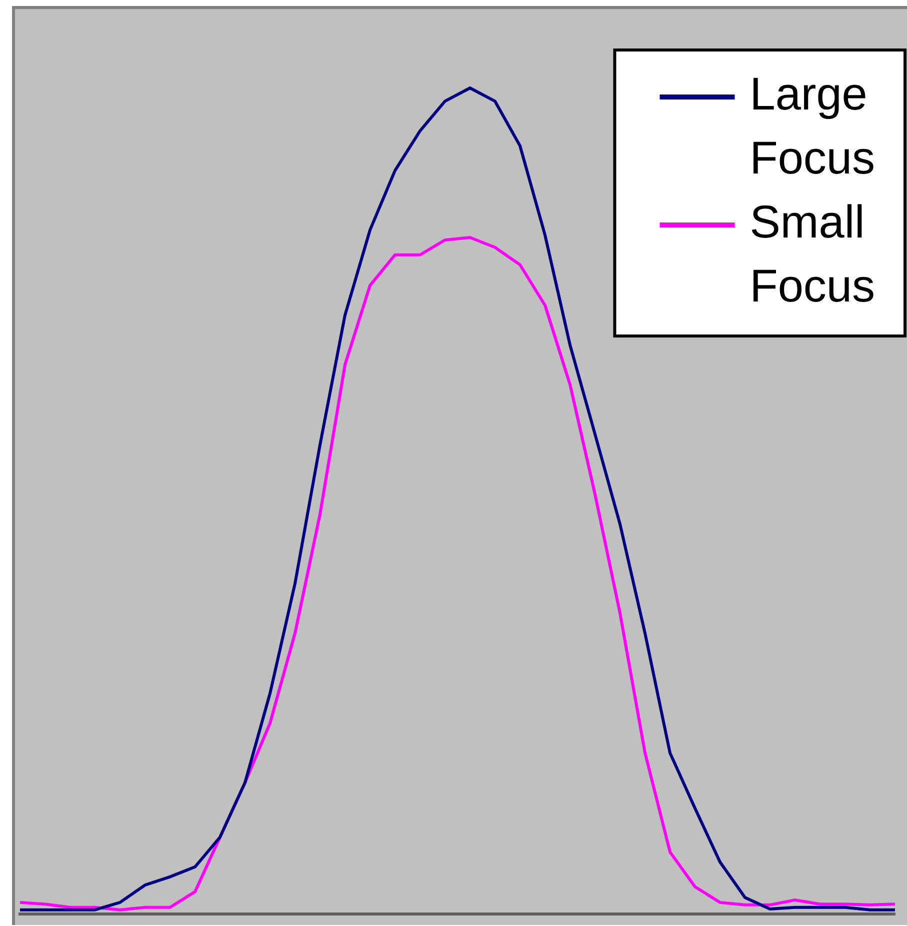 The width and height of the screenshot is (907, 926). What do you see at coordinates (812, 254) in the screenshot?
I see `legend-label: Small Focus` at bounding box center [812, 254].